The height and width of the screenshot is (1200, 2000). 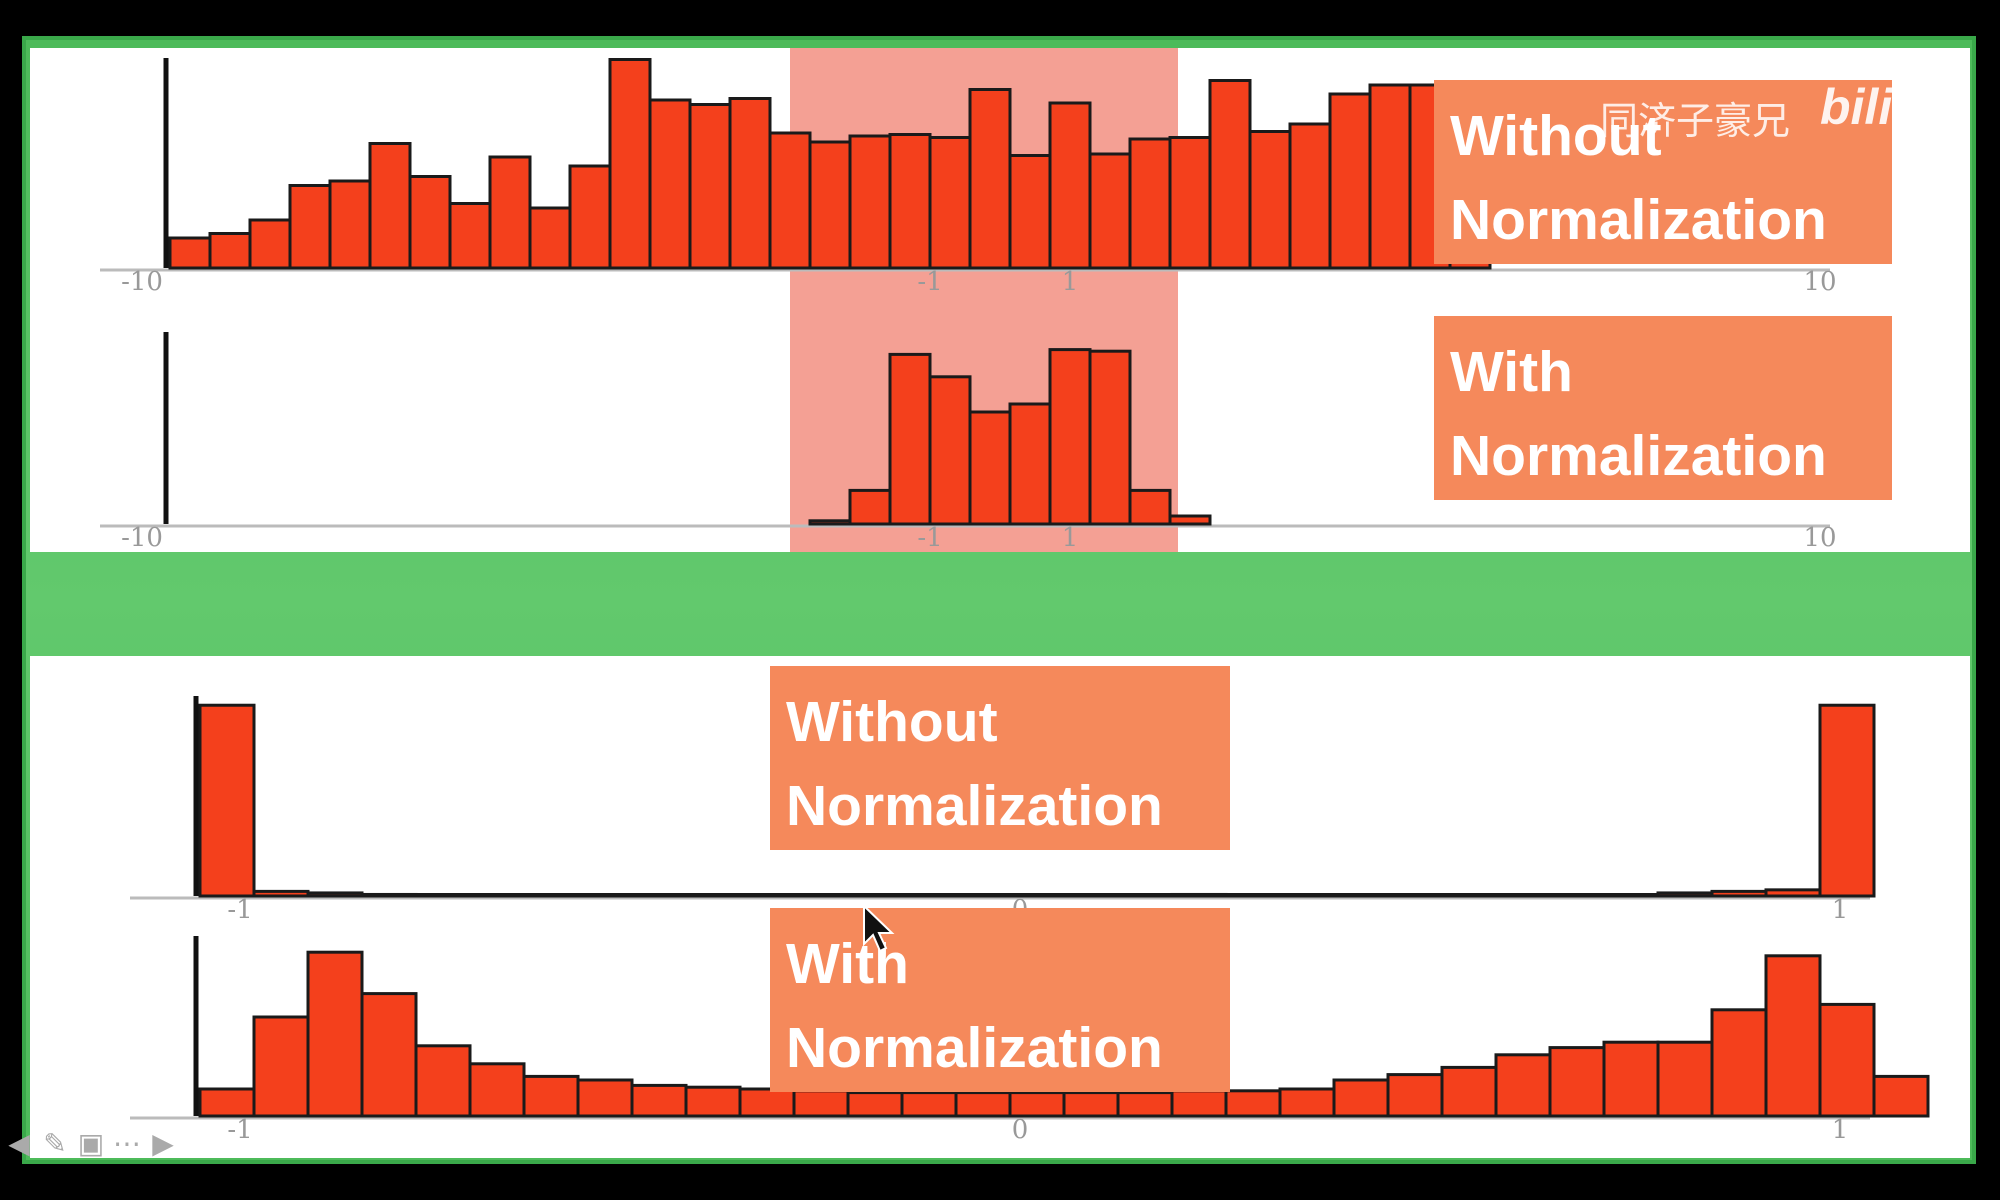 I want to click on chart-2-tick-label: -1, so click(x=929, y=537).